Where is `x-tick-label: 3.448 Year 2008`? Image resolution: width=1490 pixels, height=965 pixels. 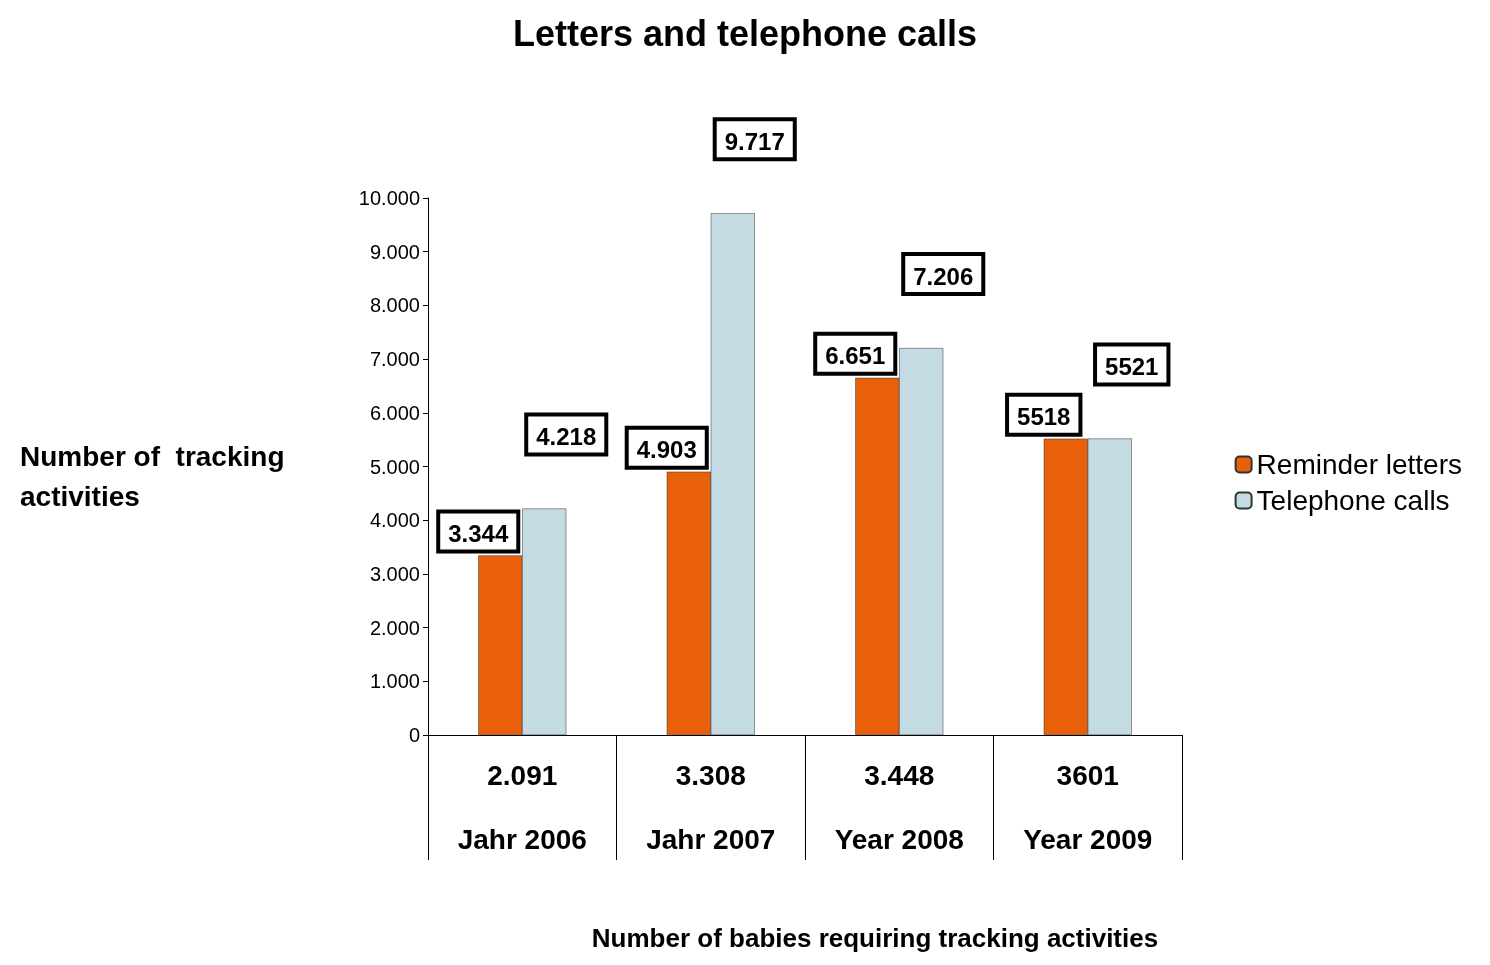 x-tick-label: 3.448 Year 2008 is located at coordinates (899, 807).